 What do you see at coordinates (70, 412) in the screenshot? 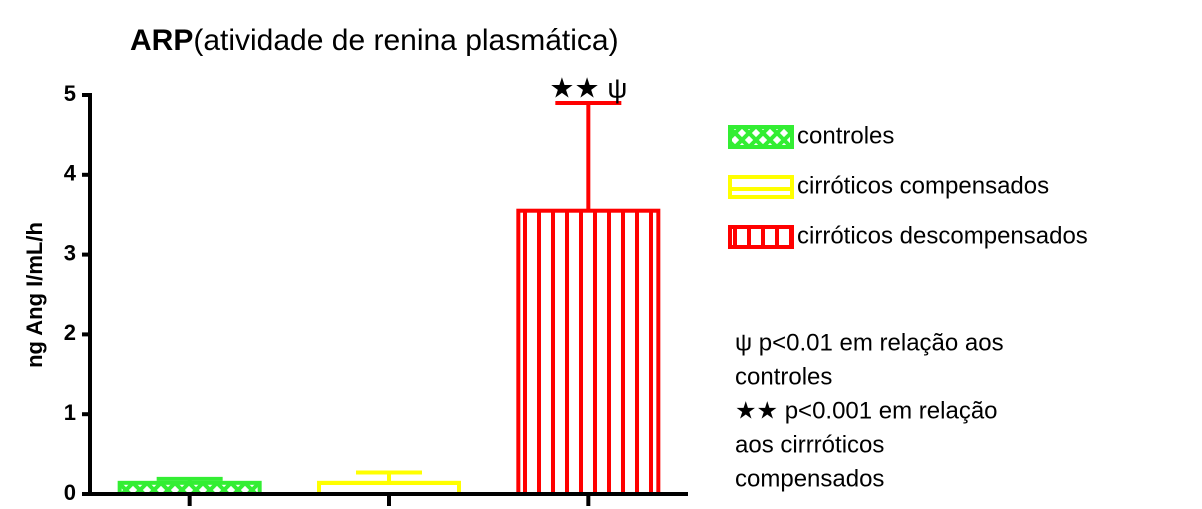
I see `y-tick-label: 1` at bounding box center [70, 412].